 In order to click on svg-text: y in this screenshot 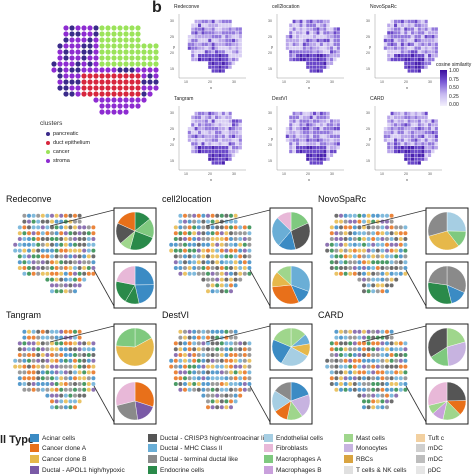, I will do `click(174, 46)`.